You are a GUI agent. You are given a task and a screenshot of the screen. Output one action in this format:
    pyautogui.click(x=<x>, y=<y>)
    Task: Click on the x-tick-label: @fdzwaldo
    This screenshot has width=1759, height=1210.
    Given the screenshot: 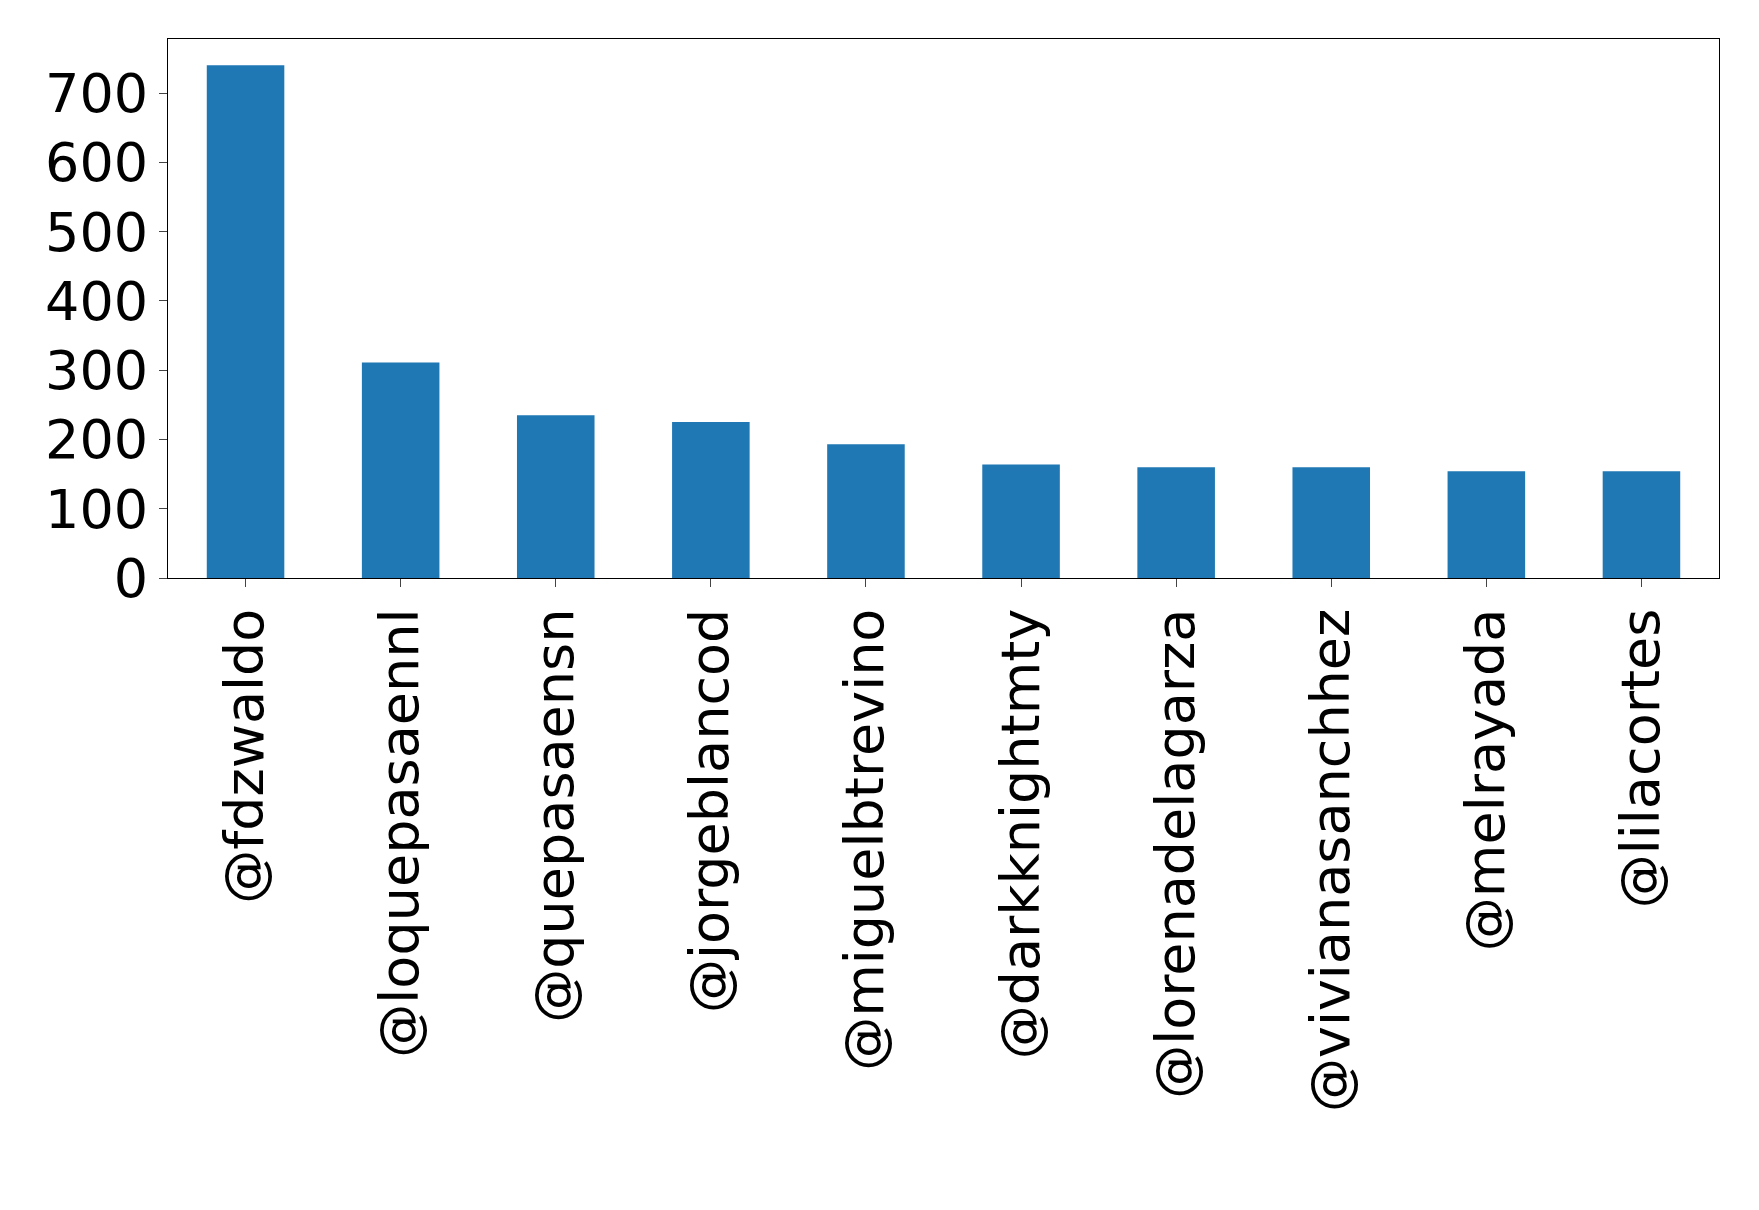 What is the action you would take?
    pyautogui.click(x=245, y=756)
    